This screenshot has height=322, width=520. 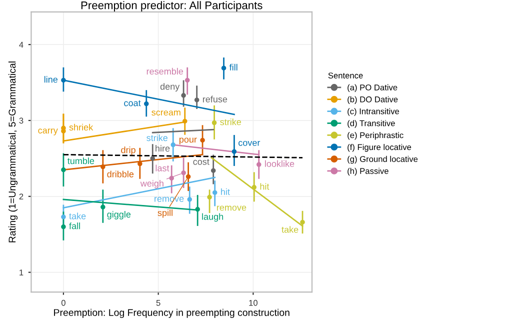 What do you see at coordinates (368, 172) in the screenshot?
I see `legend-label: (h) Passive` at bounding box center [368, 172].